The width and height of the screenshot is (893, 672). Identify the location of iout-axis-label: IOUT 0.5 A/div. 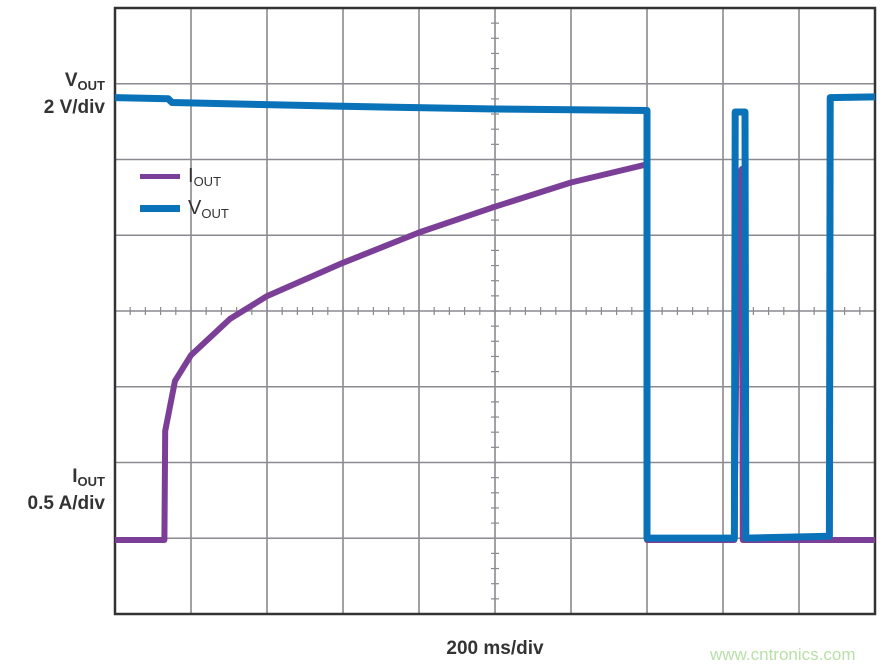
(66, 490).